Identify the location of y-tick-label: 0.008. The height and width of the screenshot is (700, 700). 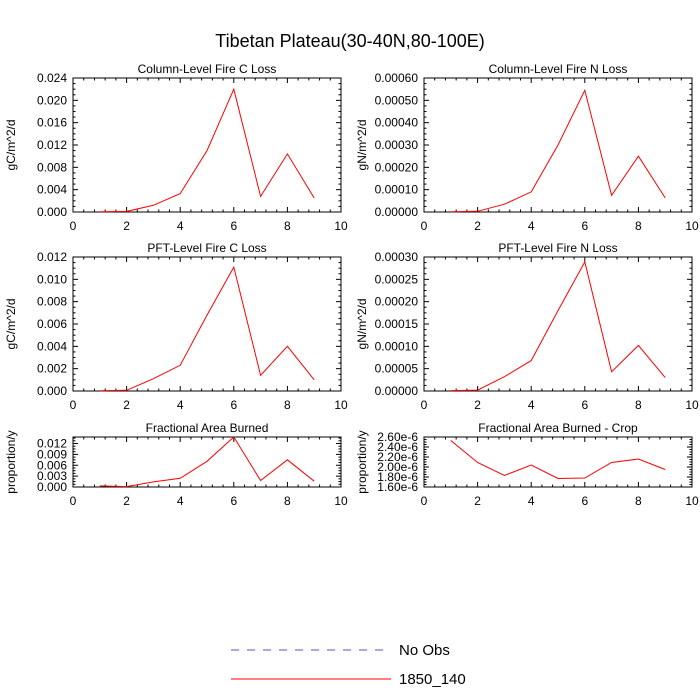
(52, 167).